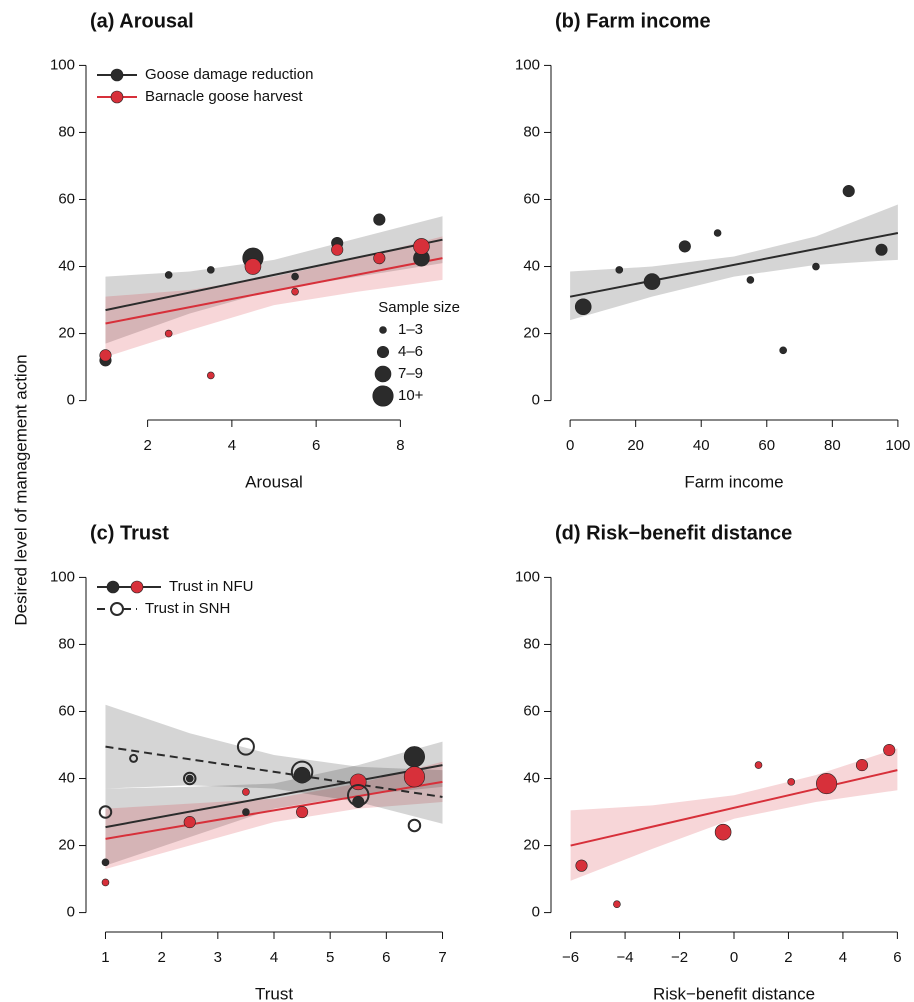 This screenshot has height=1002, width=914. Describe the element at coordinates (105, 957) in the screenshot. I see `x-tick-label: 1` at that location.